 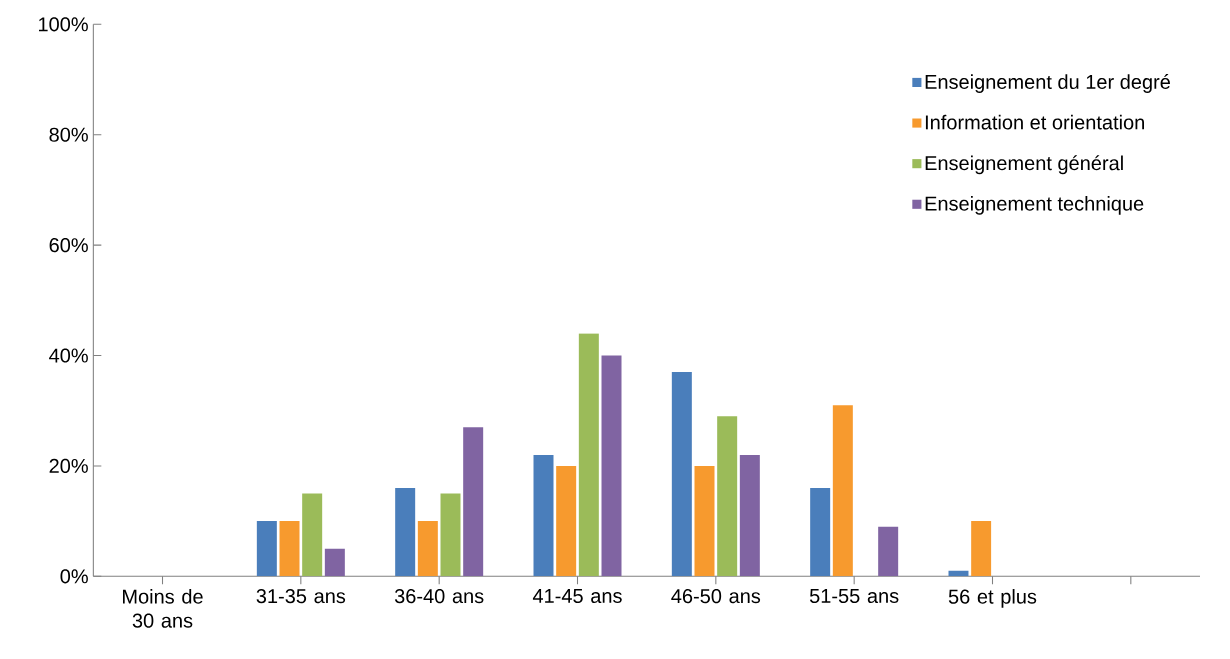 What do you see at coordinates (439, 596) in the screenshot?
I see `x-tick-label: 36-40 ans` at bounding box center [439, 596].